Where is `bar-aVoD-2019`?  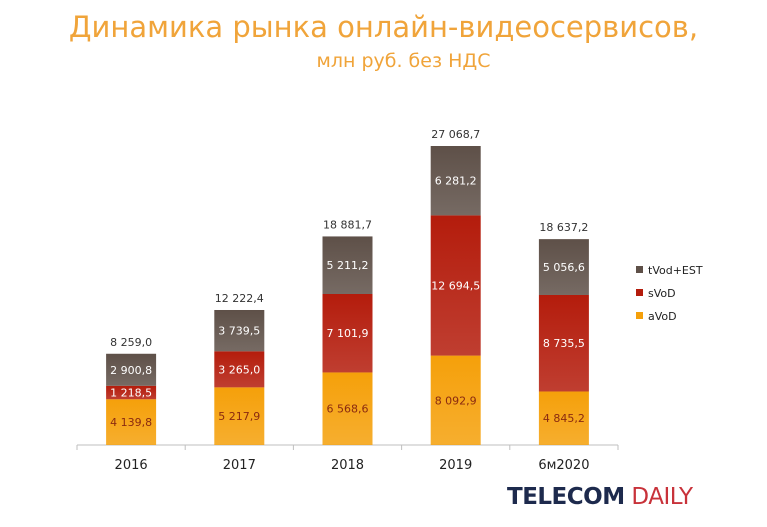
bar-aVoD-2019 is located at coordinates (455, 400).